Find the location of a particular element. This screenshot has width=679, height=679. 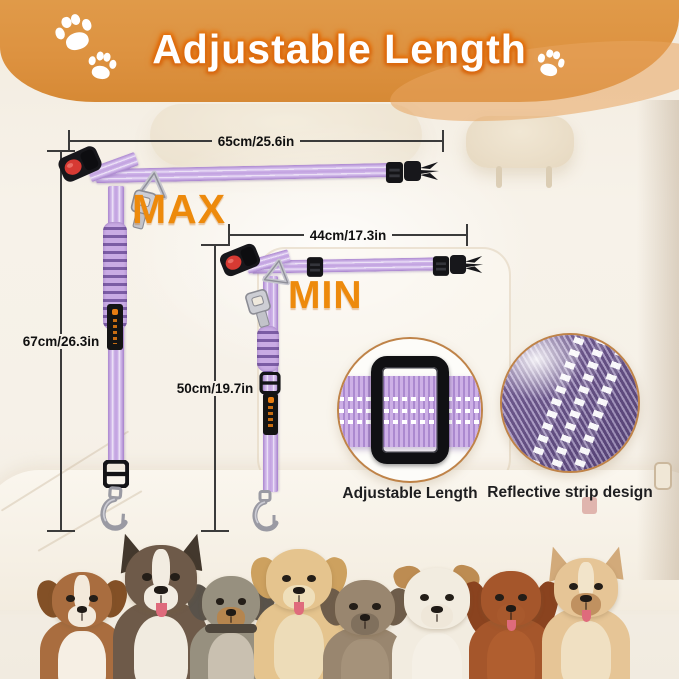

dimension-label: 67cm/26.3in is located at coordinates (61, 341).